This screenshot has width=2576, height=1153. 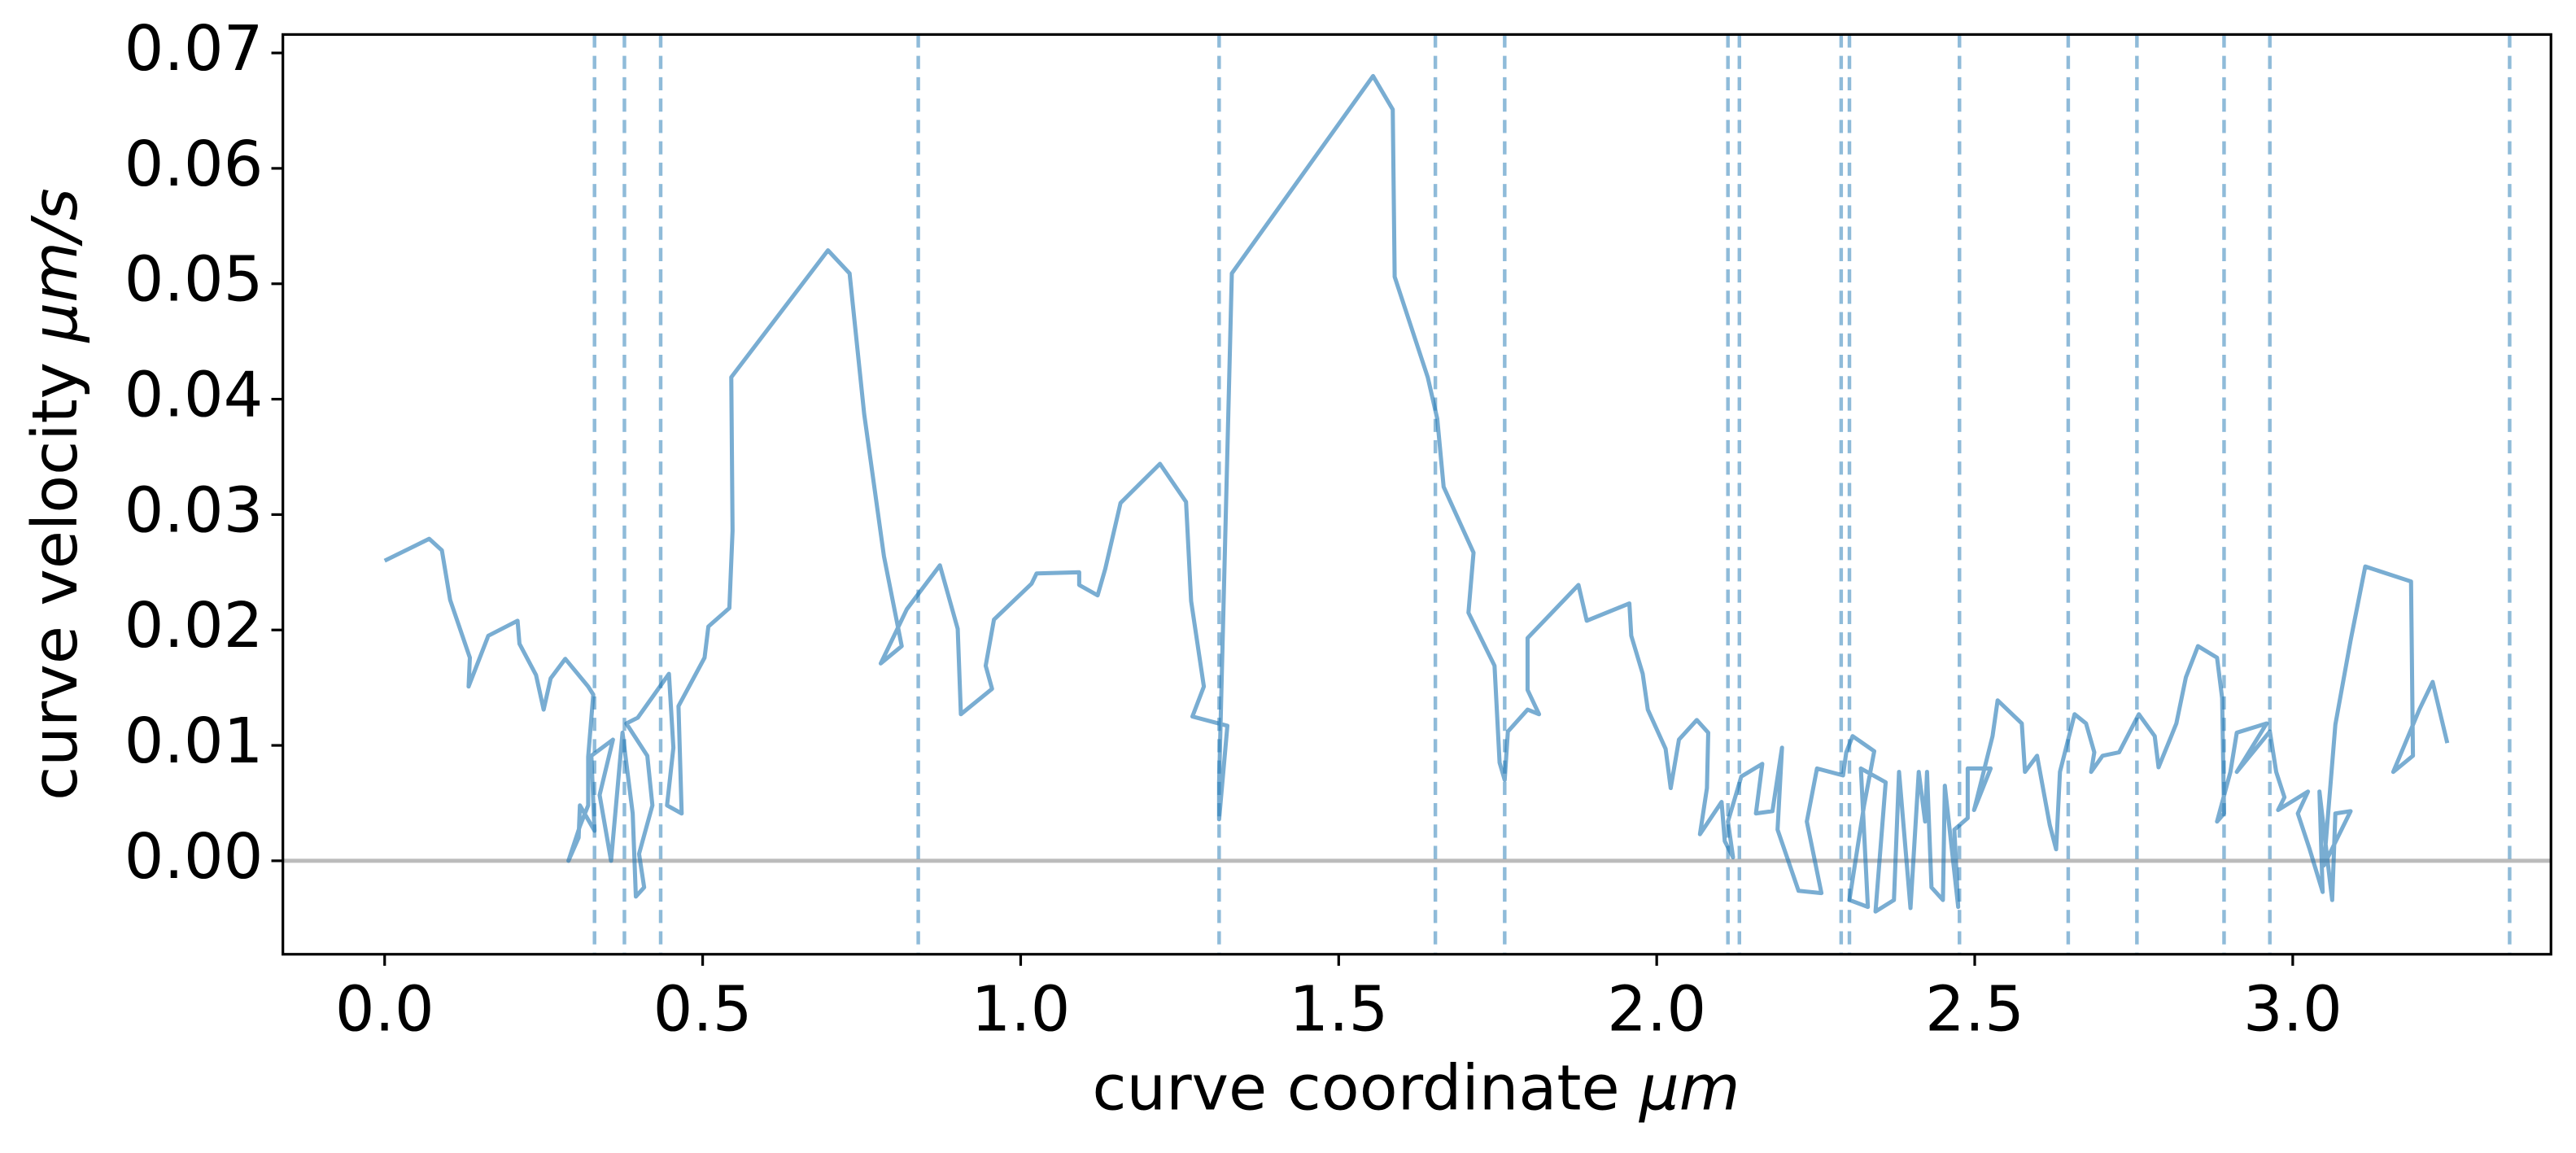 I want to click on x-axis-label-unit: μm, so click(x=1689, y=1088).